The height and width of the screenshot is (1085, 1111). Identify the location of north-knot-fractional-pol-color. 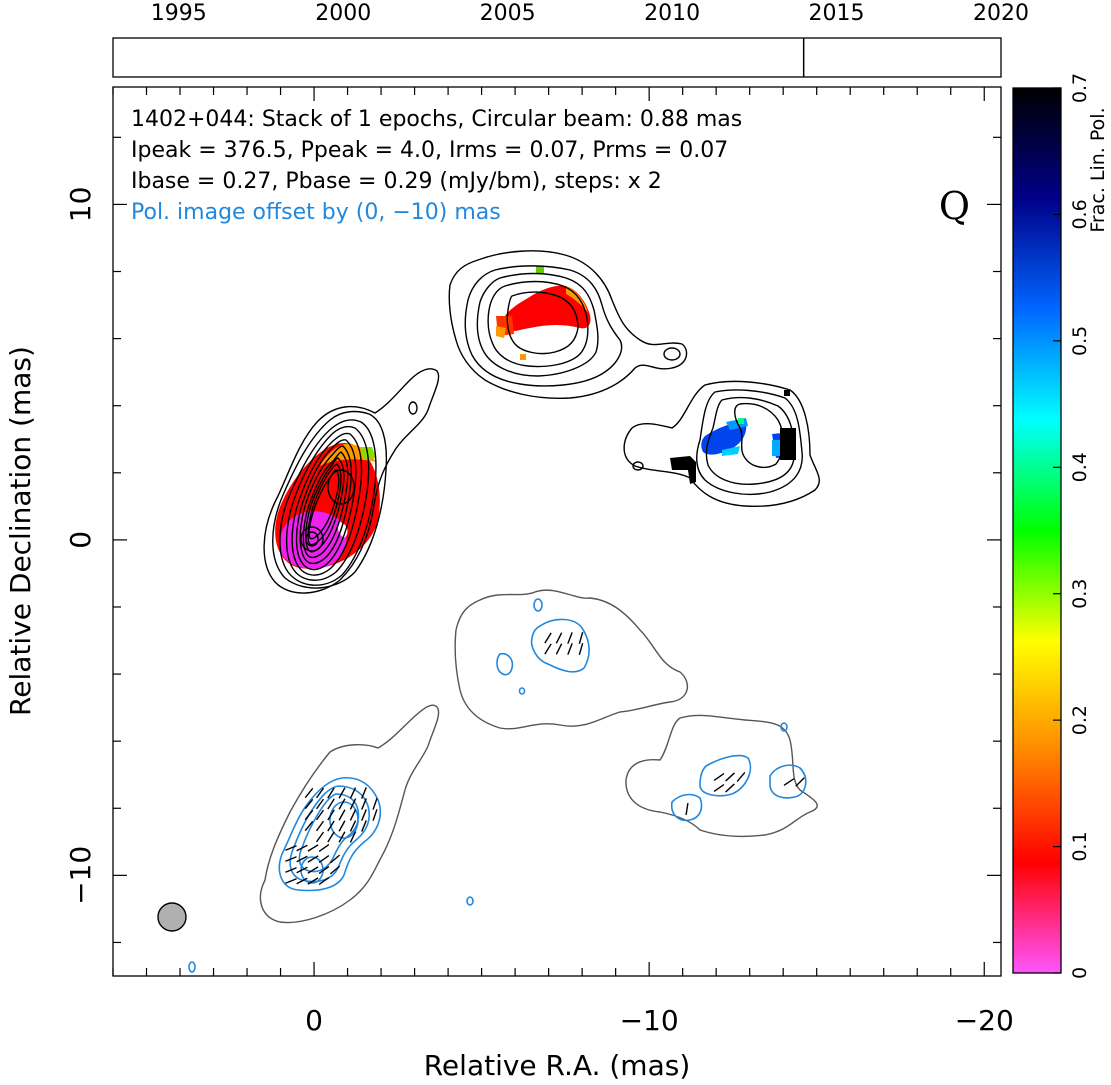
(543, 313).